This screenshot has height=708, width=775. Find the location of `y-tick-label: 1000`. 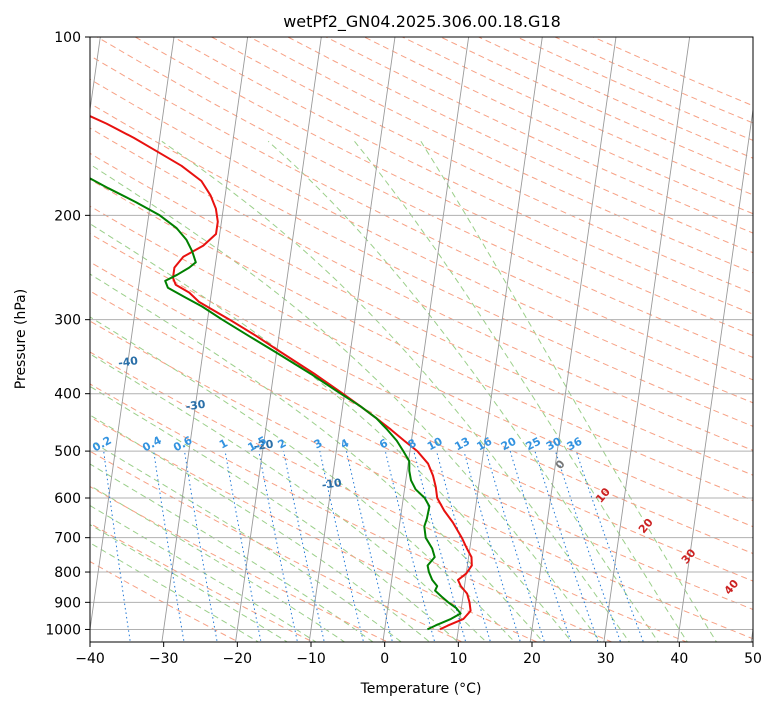

y-tick-label: 1000 is located at coordinates (63, 630).